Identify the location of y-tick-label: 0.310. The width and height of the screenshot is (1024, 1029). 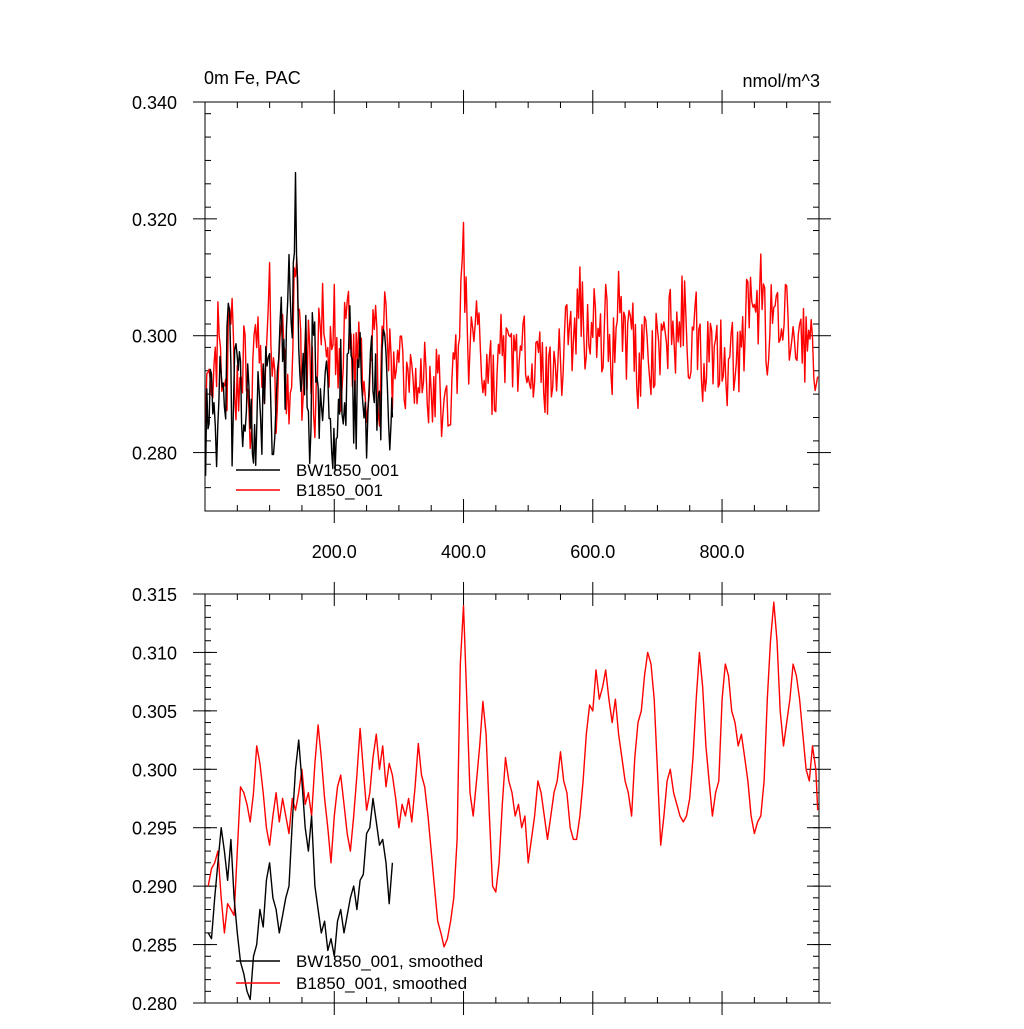
(154, 653).